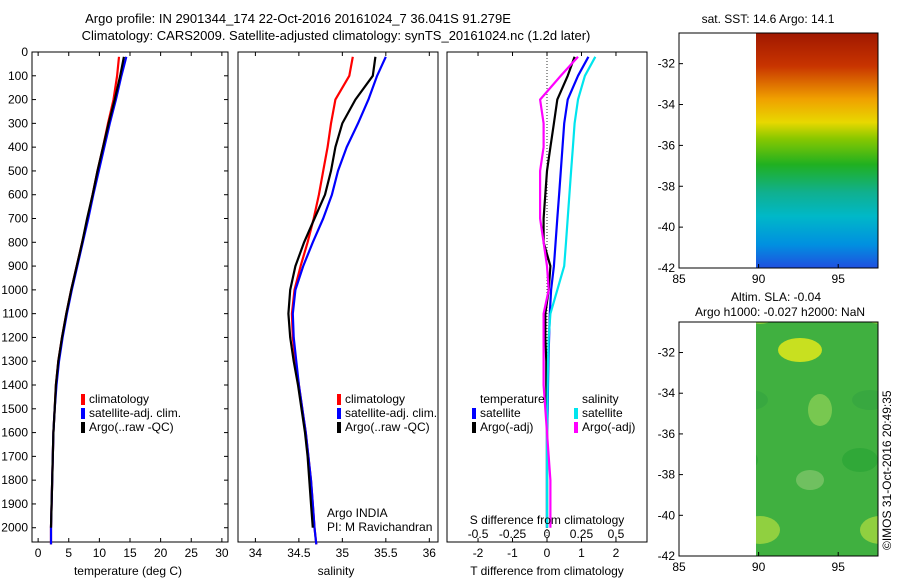  Describe the element at coordinates (667, 556) in the screenshot. I see `y-tick-label: -42` at that location.